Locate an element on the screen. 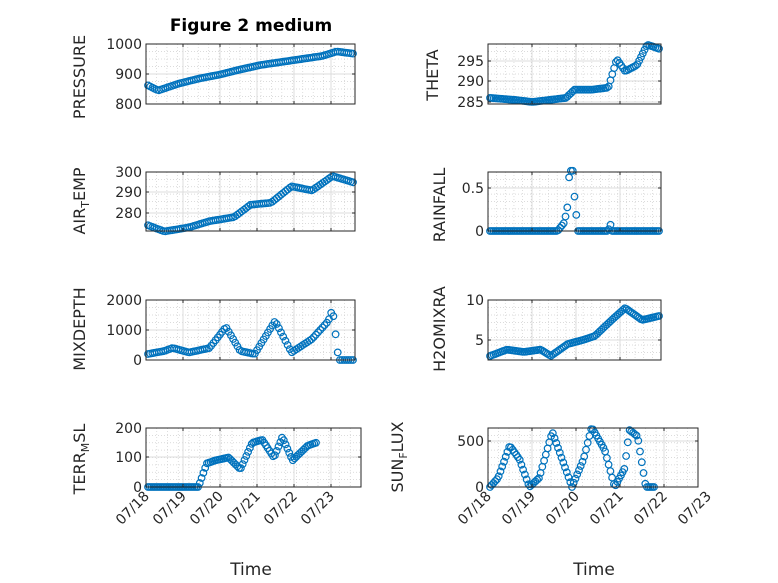  axes-rainfall: 00.5 is located at coordinates (562, 203).